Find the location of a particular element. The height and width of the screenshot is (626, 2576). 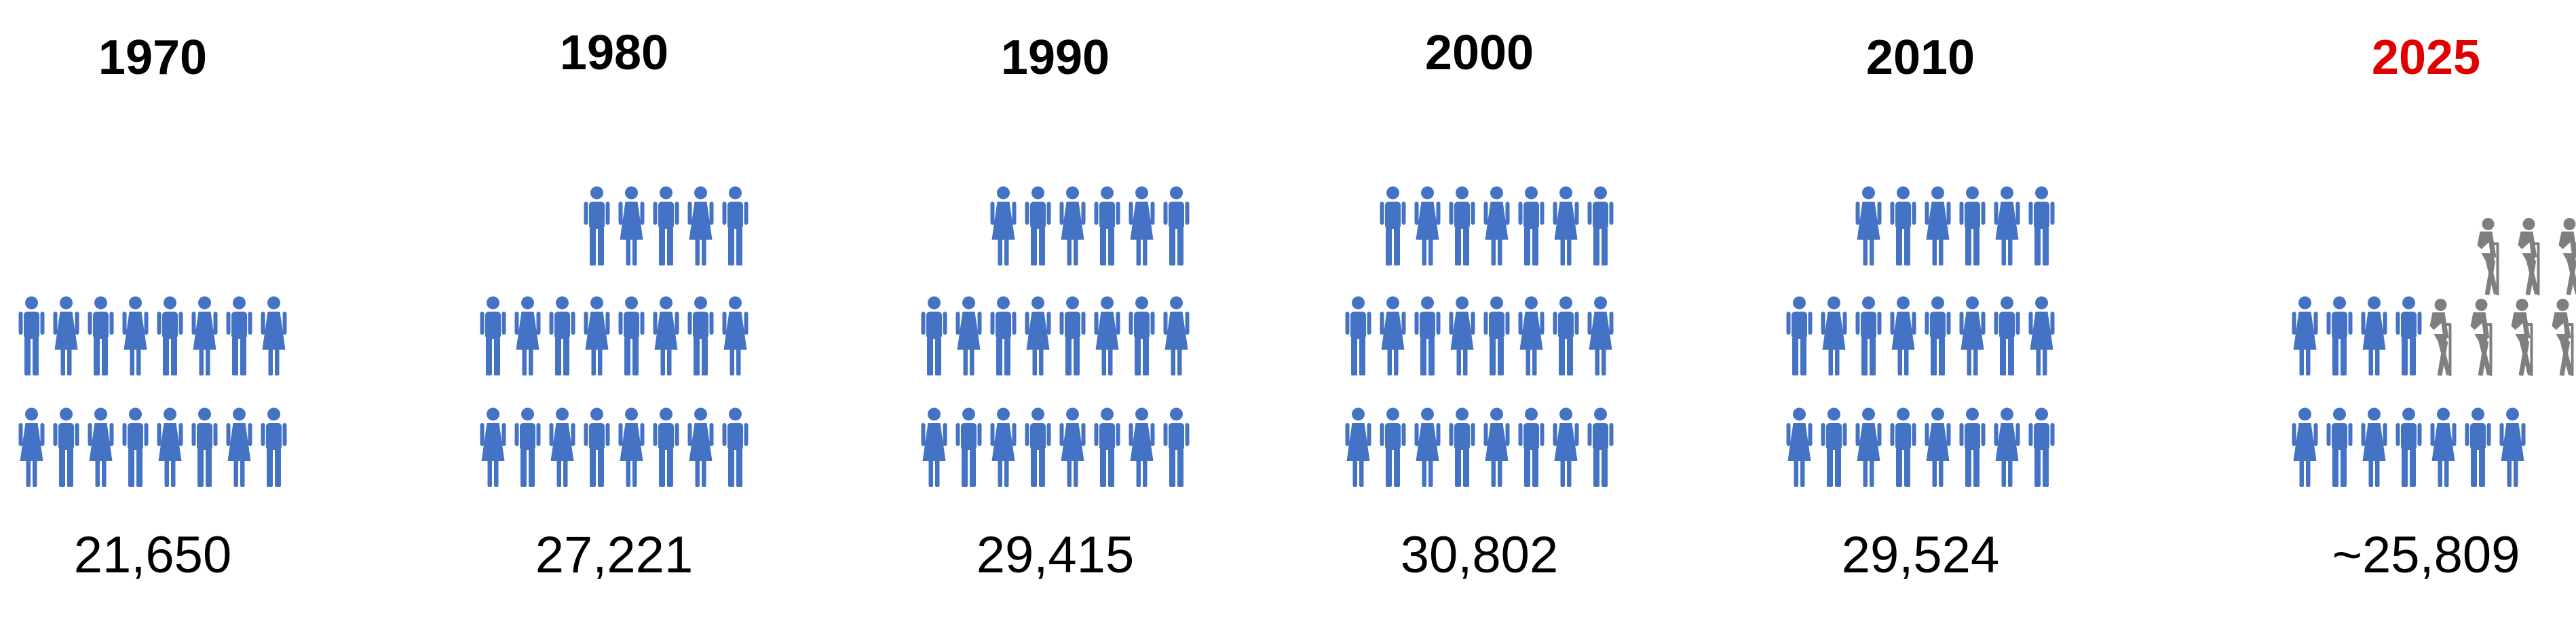

year-label: 1970 is located at coordinates (153, 58).